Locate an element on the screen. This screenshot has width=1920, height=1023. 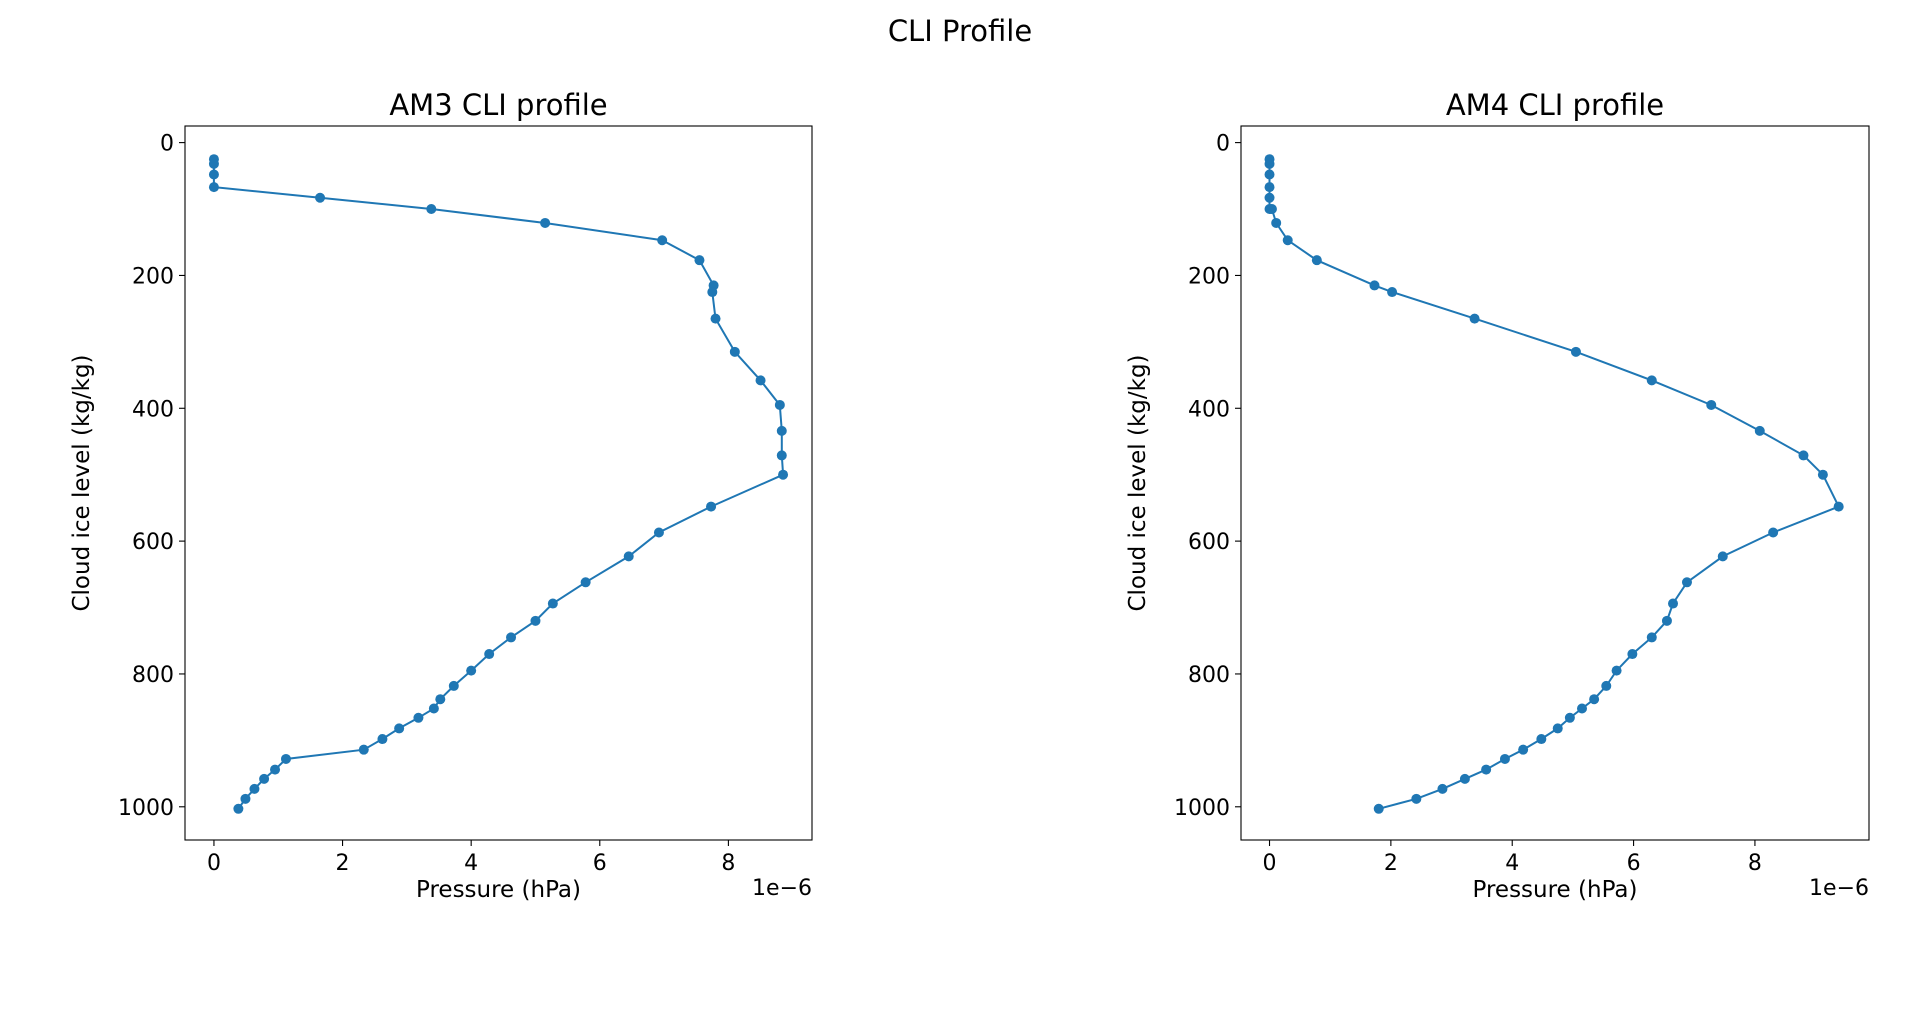
chart1-ylabel: Cloud ice level (kg/kg) is located at coordinates (82, 482).